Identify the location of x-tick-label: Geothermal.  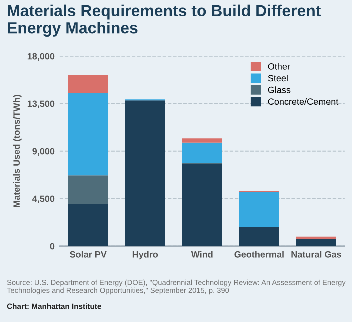
(259, 254).